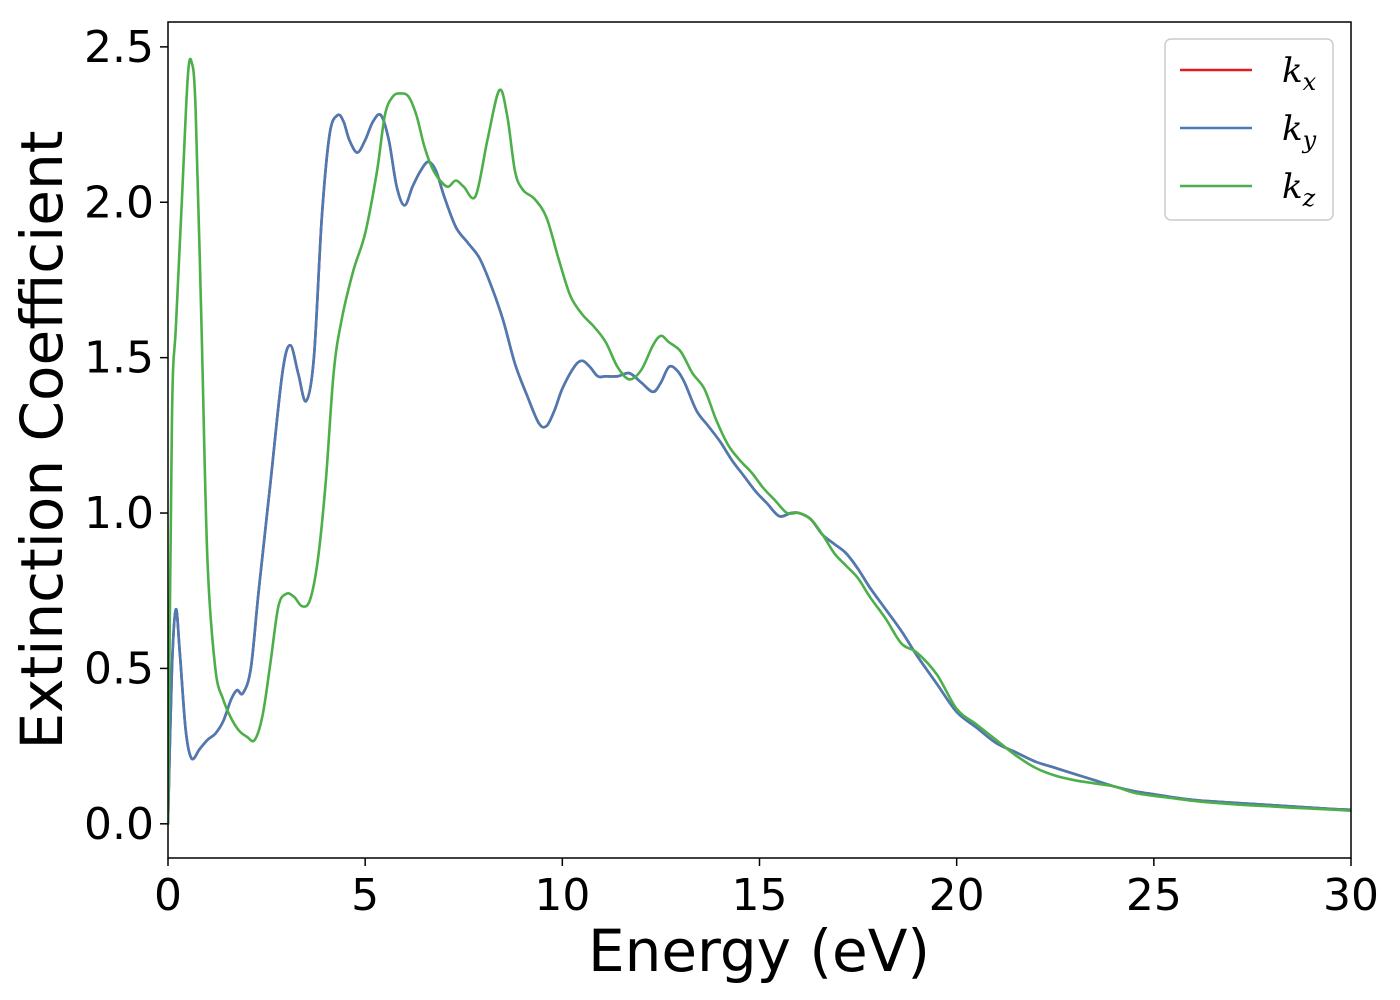 The width and height of the screenshot is (1400, 1000). What do you see at coordinates (119, 824) in the screenshot?
I see `y-tick-label: 0.0` at bounding box center [119, 824].